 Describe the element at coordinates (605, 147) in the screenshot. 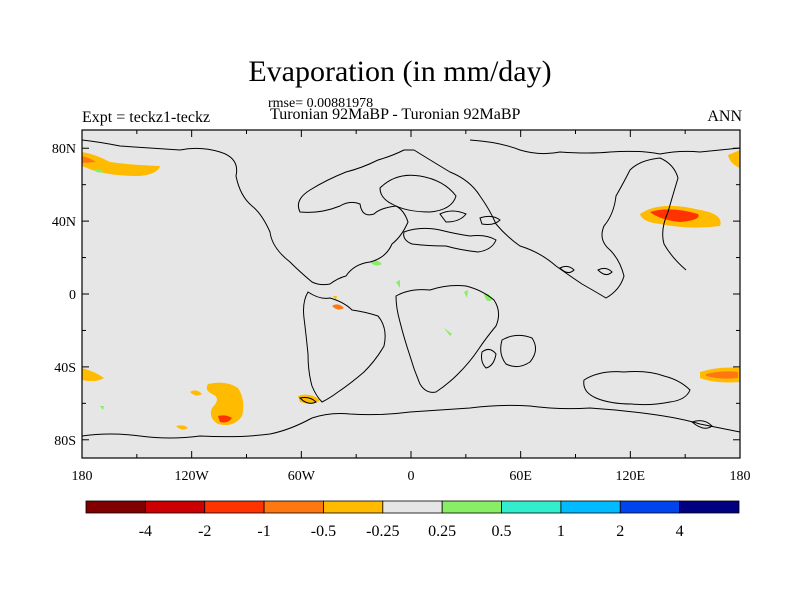

I see `coast-arctic-east` at that location.